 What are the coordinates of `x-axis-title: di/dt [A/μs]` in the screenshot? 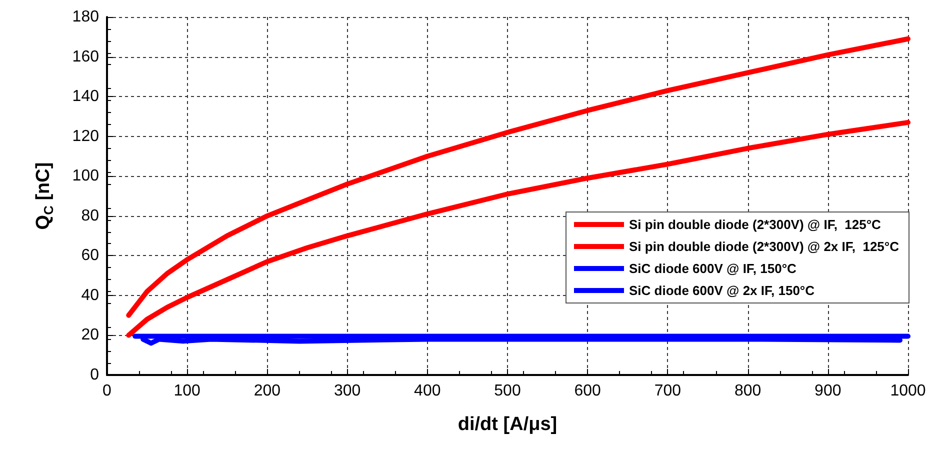 It's located at (508, 424).